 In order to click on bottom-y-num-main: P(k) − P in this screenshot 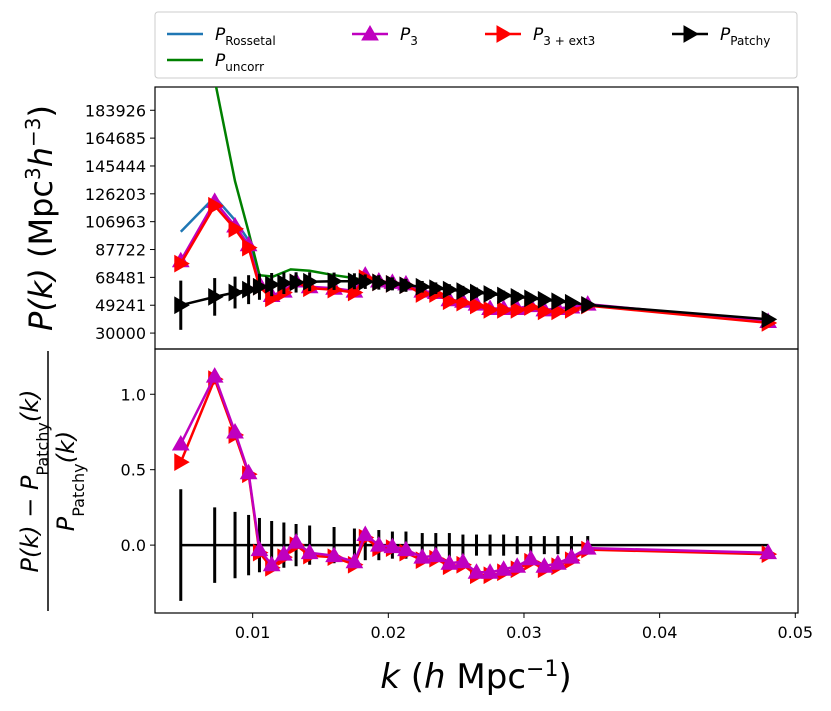, I will do `click(30, 523)`.